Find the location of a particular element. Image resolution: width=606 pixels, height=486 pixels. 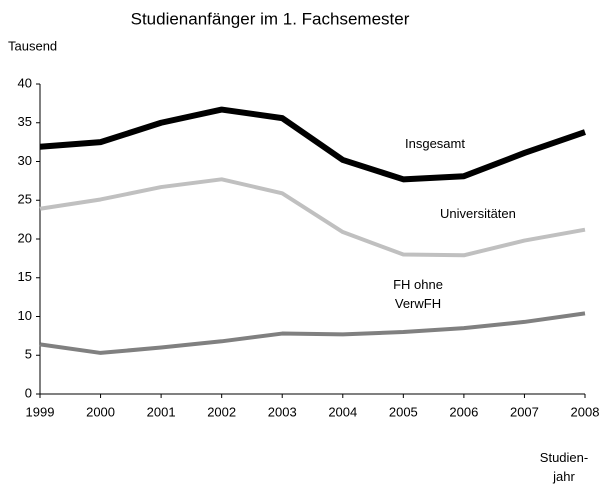

x-tick-label: 2002 is located at coordinates (221, 411).